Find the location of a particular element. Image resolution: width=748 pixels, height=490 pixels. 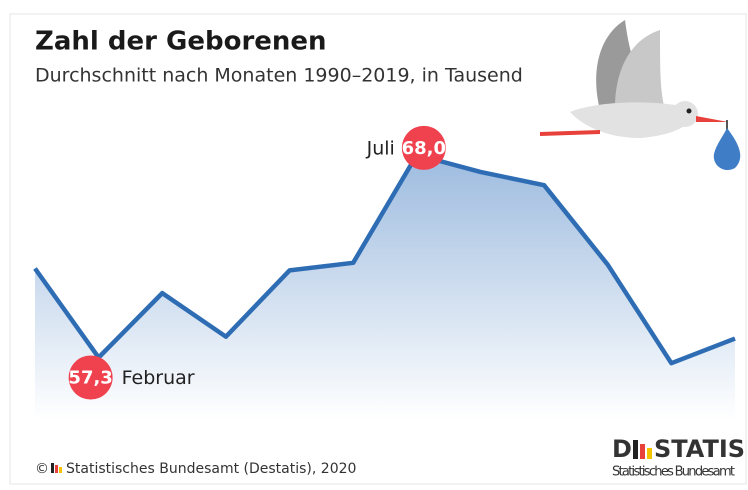

stork is located at coordinates (640, 95).